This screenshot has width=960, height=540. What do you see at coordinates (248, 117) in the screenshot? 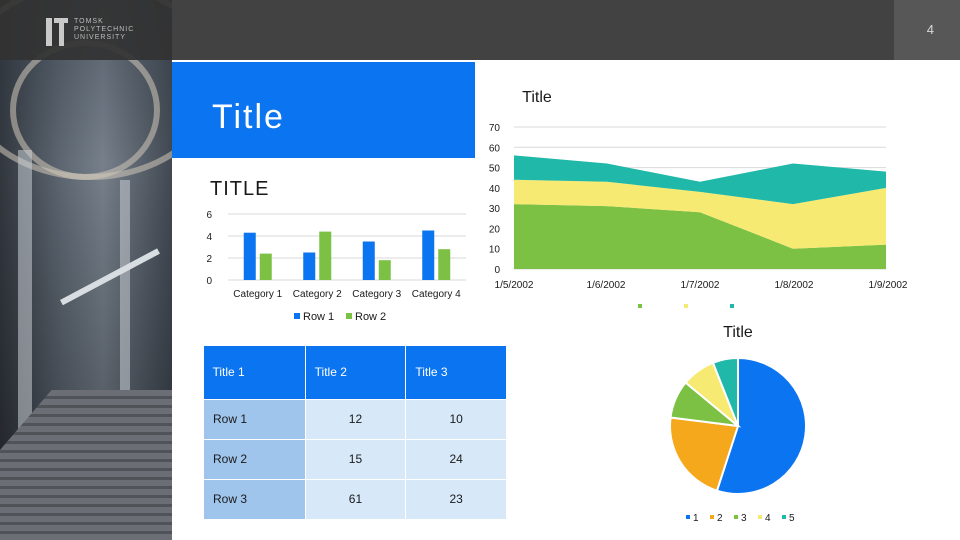
I see `slide-title: Title` at bounding box center [248, 117].